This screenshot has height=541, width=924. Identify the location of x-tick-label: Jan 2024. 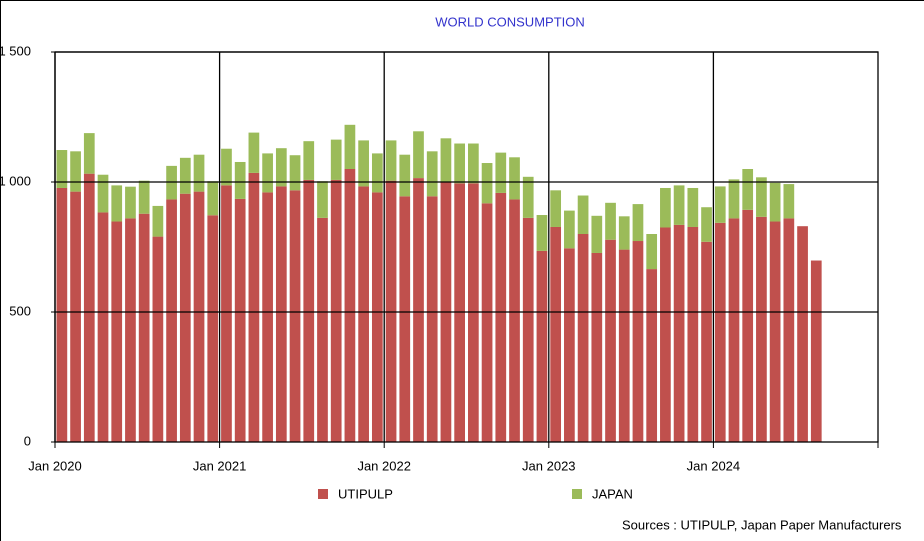
(714, 465).